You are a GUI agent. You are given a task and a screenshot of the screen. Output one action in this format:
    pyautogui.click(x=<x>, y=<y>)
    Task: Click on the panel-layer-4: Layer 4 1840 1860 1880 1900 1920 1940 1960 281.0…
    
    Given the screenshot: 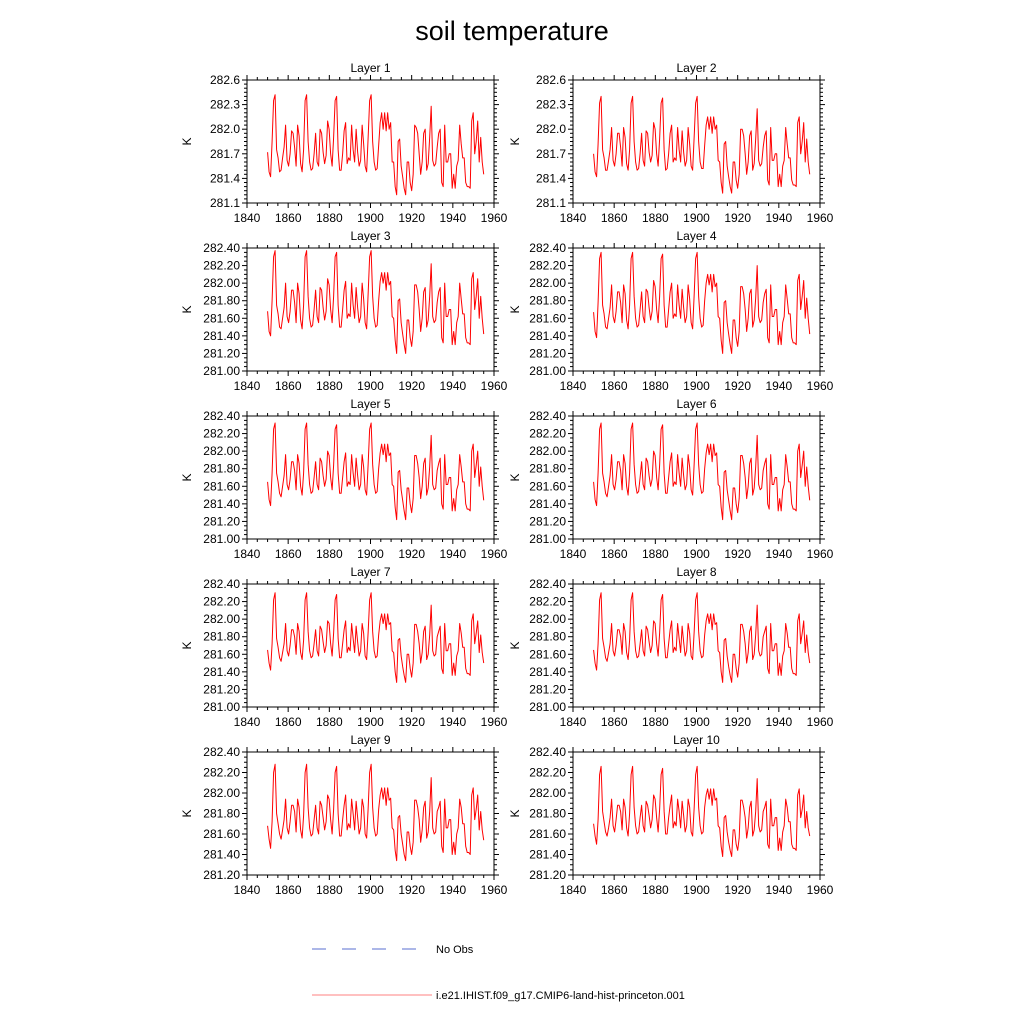 What is the action you would take?
    pyautogui.click(x=671, y=311)
    